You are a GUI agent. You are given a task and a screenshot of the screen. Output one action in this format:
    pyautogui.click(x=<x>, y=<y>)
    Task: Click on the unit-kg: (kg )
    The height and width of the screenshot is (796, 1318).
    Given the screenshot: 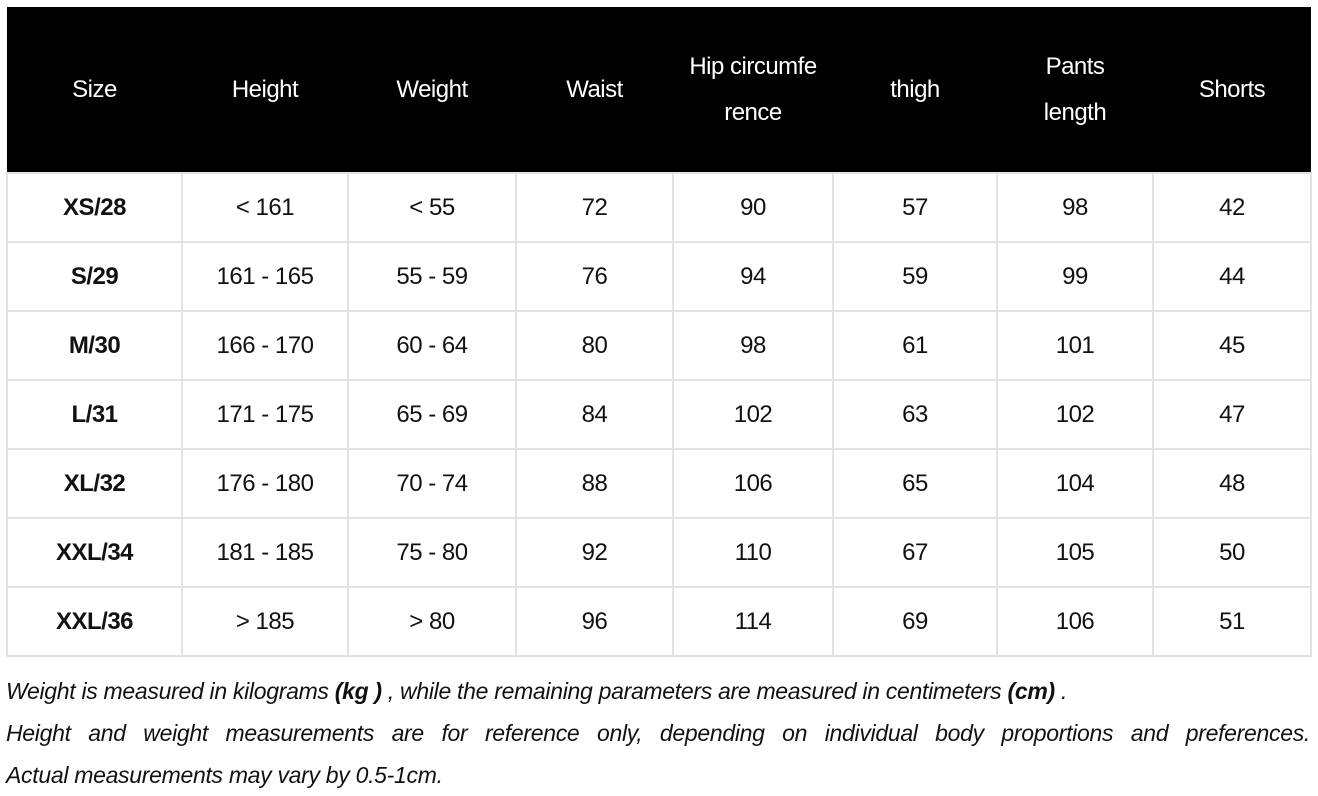 What is the action you would take?
    pyautogui.click(x=358, y=691)
    